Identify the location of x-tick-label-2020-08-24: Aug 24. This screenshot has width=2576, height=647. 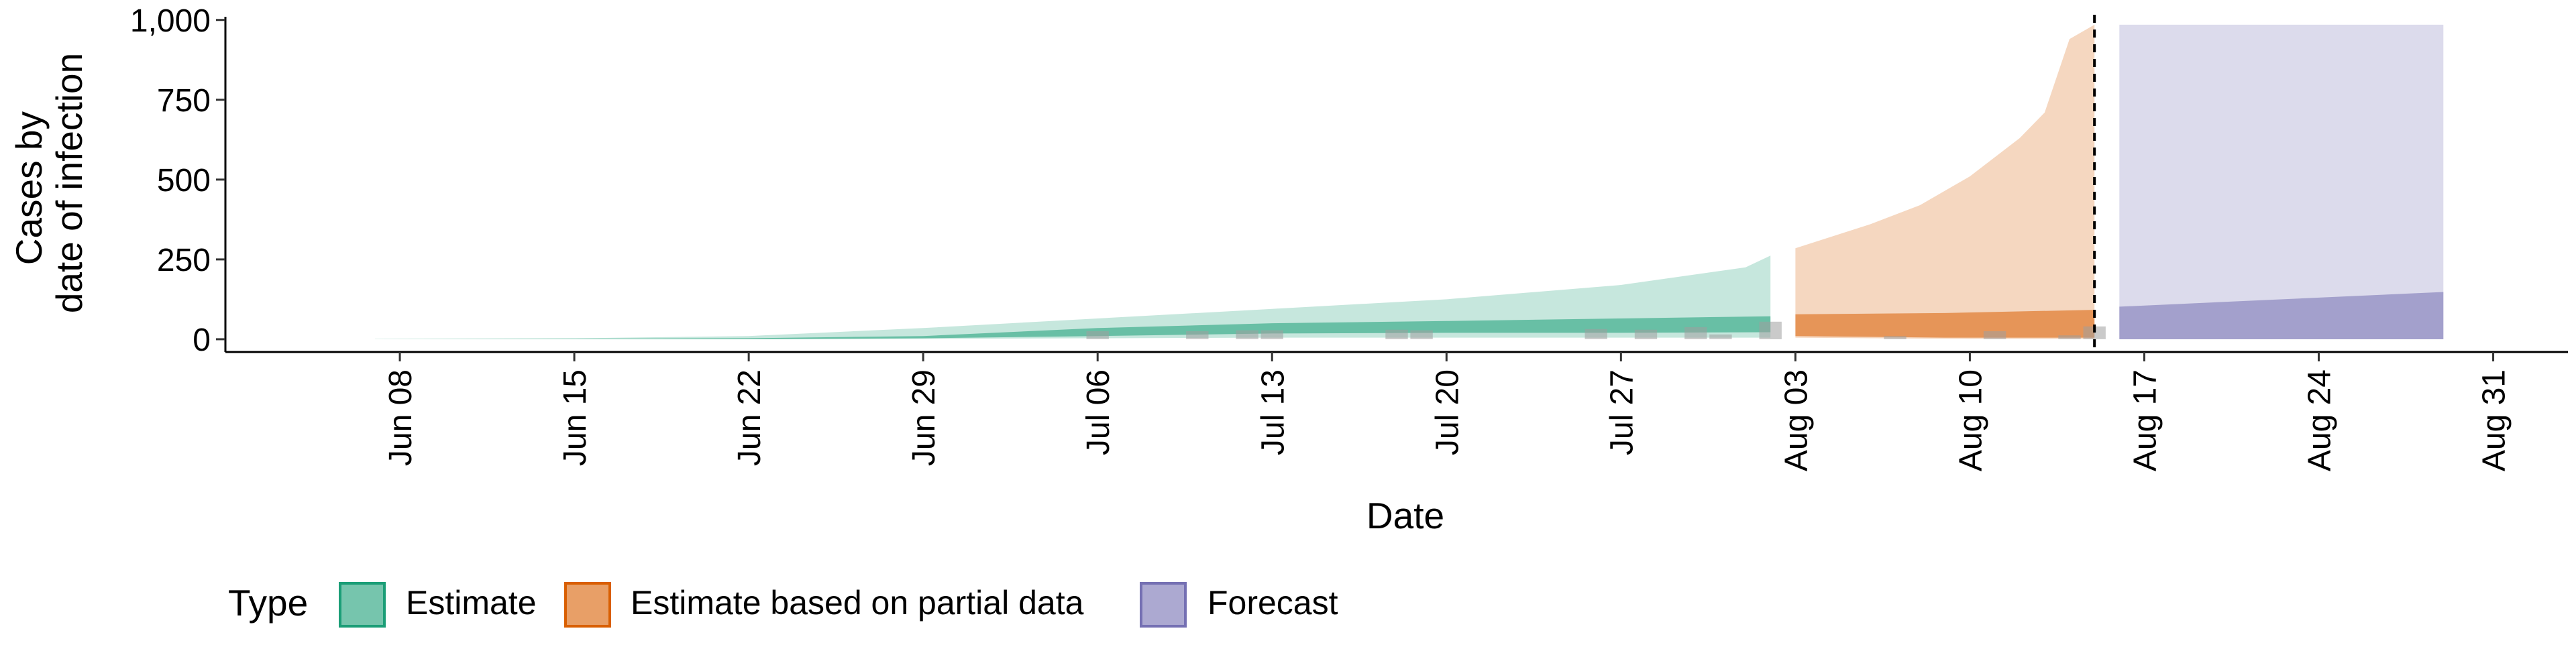
(2320, 420).